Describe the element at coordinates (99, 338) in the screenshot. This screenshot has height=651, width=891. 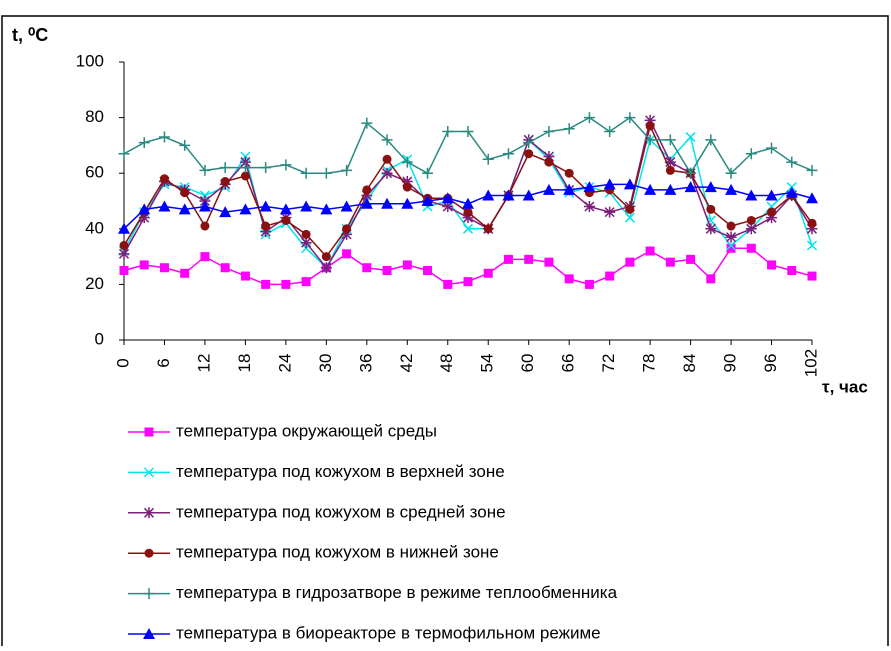
I see `y-tick-label: 0` at that location.